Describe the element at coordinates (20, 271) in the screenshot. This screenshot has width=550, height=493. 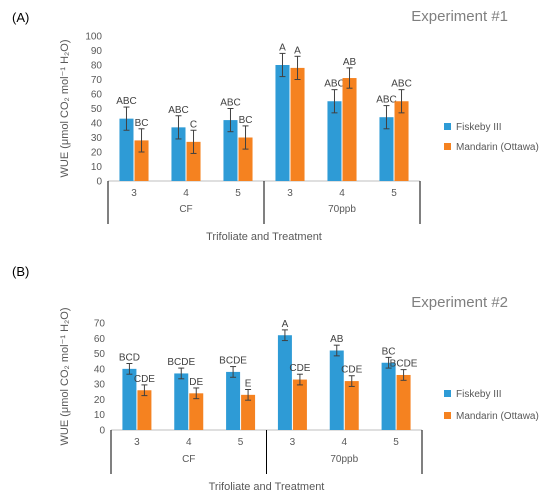
I see `chart2-panel-label: (B)` at that location.